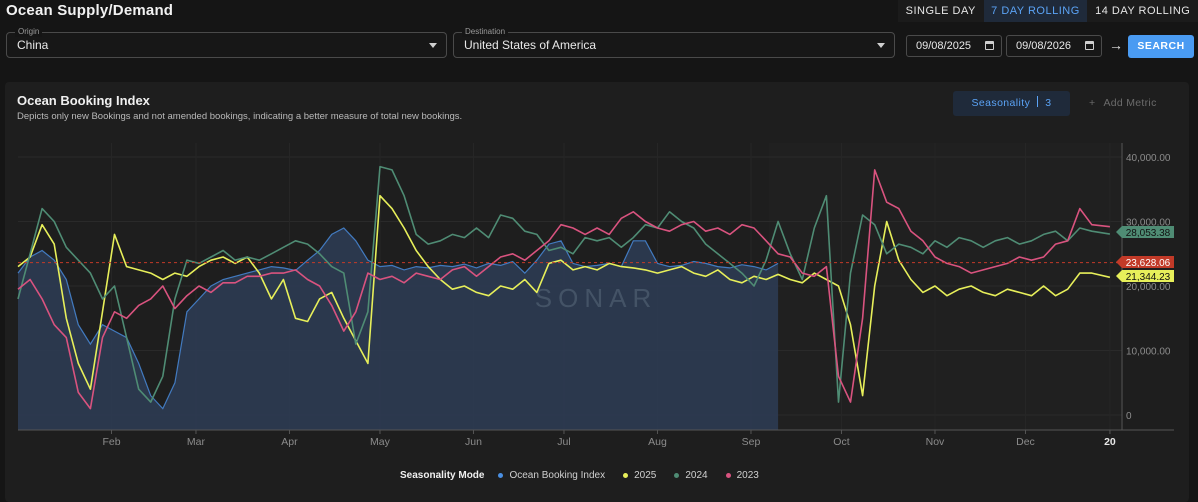 The image size is (1198, 502). I want to click on legend-item-ocean-booking-index: Ocean Booking Index, so click(551, 475).